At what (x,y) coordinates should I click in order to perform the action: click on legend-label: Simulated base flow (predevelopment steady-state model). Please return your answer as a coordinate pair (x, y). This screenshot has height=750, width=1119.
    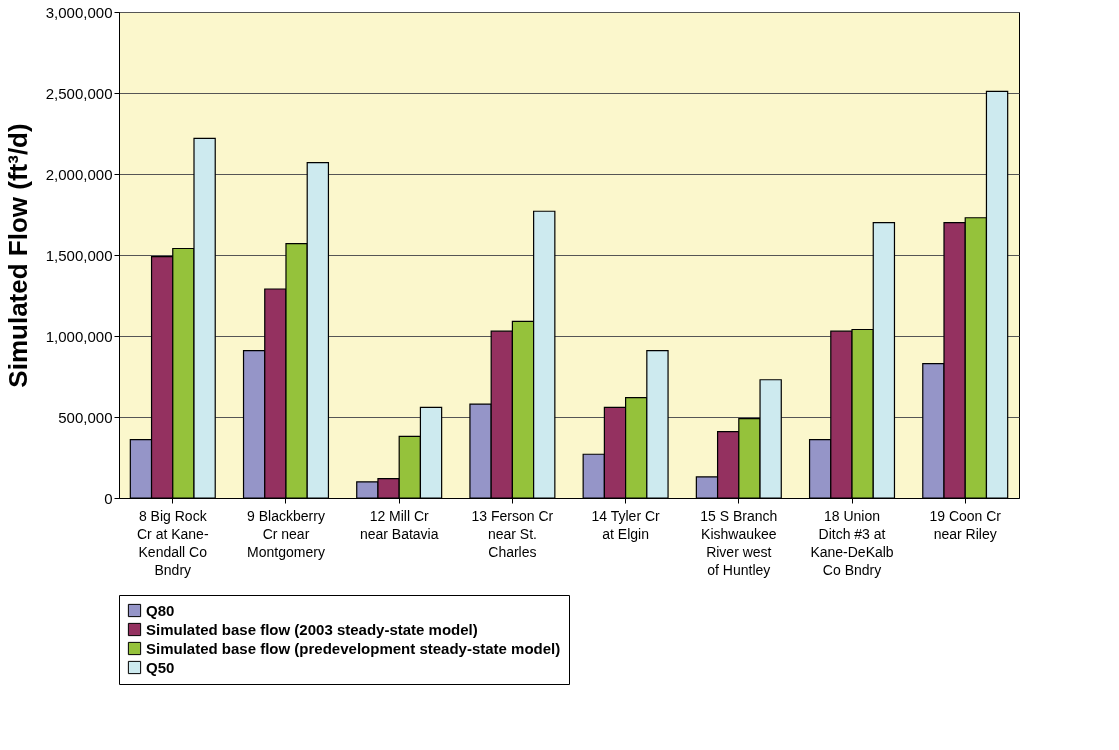
    Looking at the image, I should click on (353, 648).